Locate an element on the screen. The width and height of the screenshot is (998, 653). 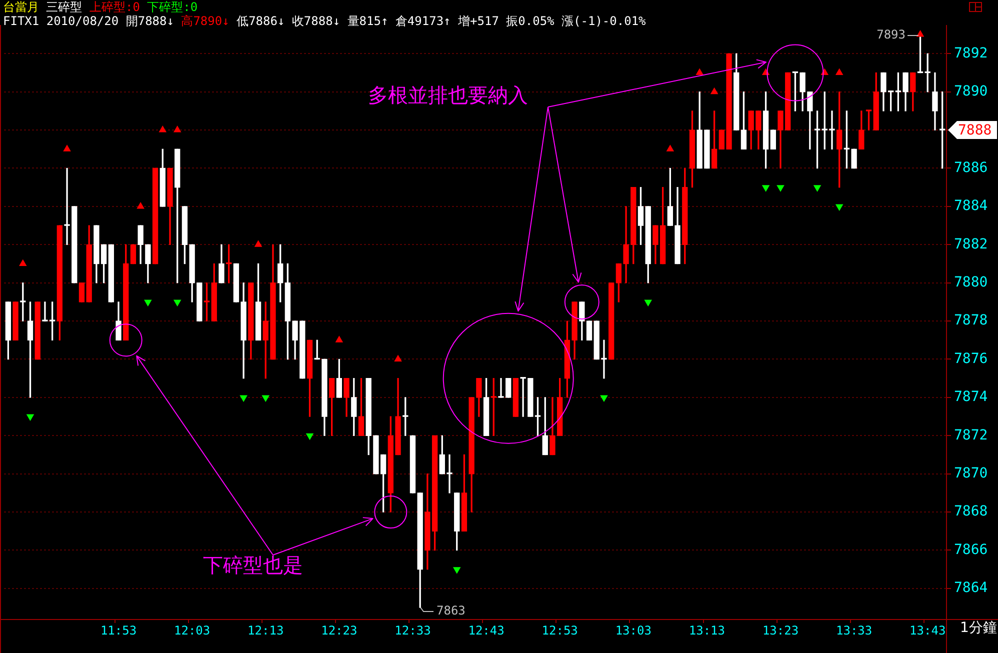
chart-title: 台當月 三碎型 上碎型:0 下碎型:0 is located at coordinates (100, 7).